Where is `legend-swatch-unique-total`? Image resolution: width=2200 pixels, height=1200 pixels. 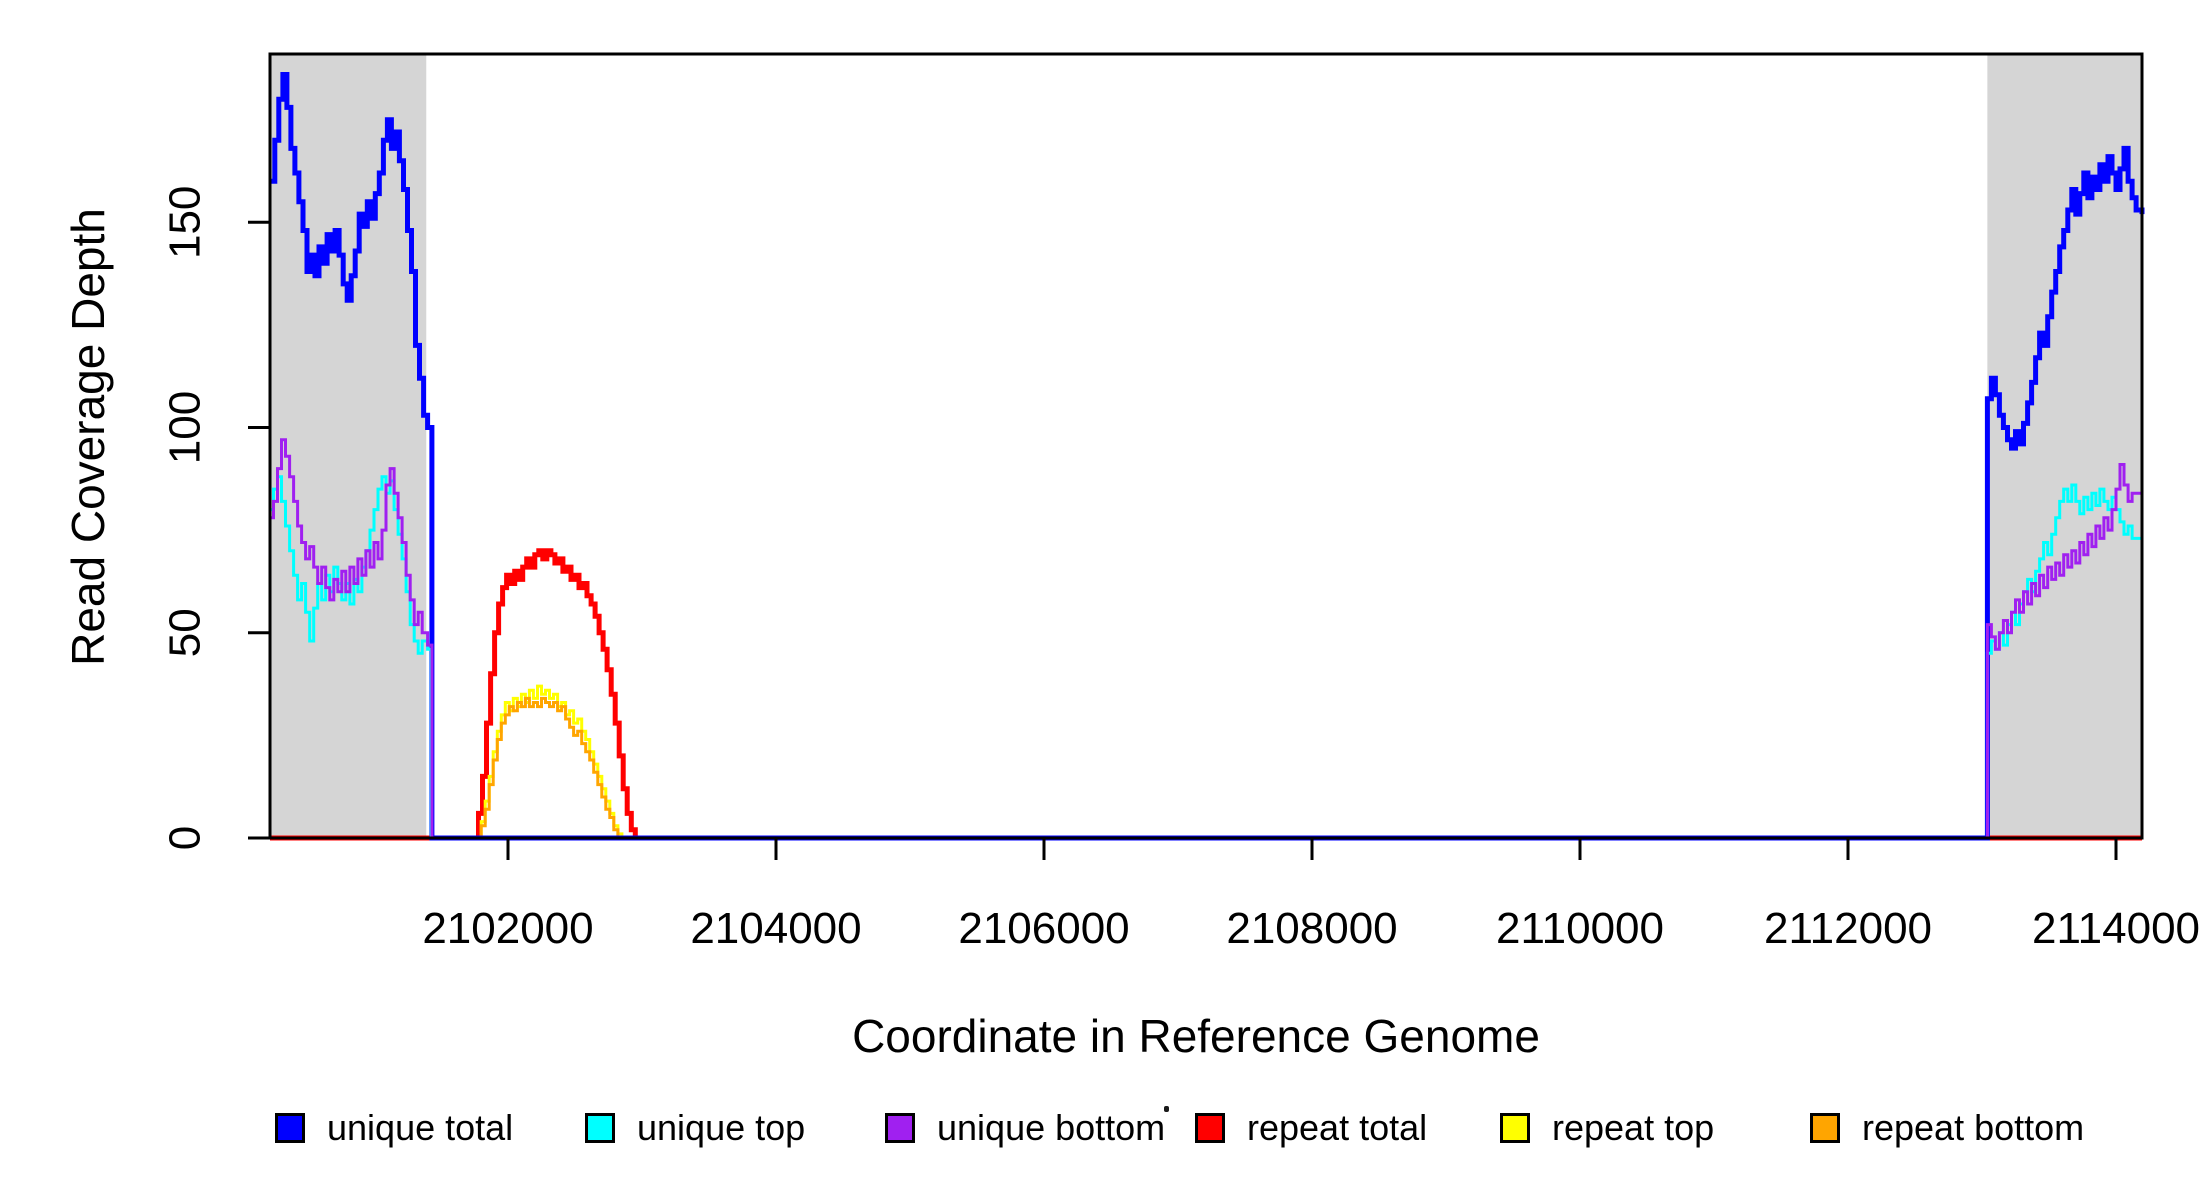
legend-swatch-unique-total is located at coordinates (290, 1128).